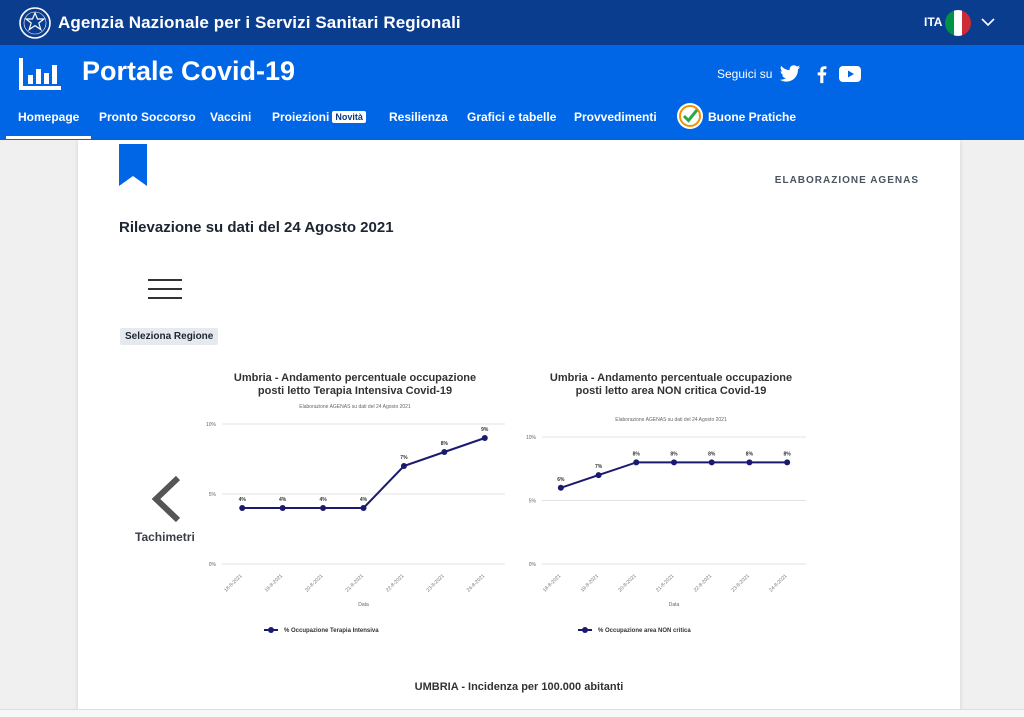  What do you see at coordinates (166, 499) in the screenshot?
I see `chevron-left-icon` at bounding box center [166, 499].